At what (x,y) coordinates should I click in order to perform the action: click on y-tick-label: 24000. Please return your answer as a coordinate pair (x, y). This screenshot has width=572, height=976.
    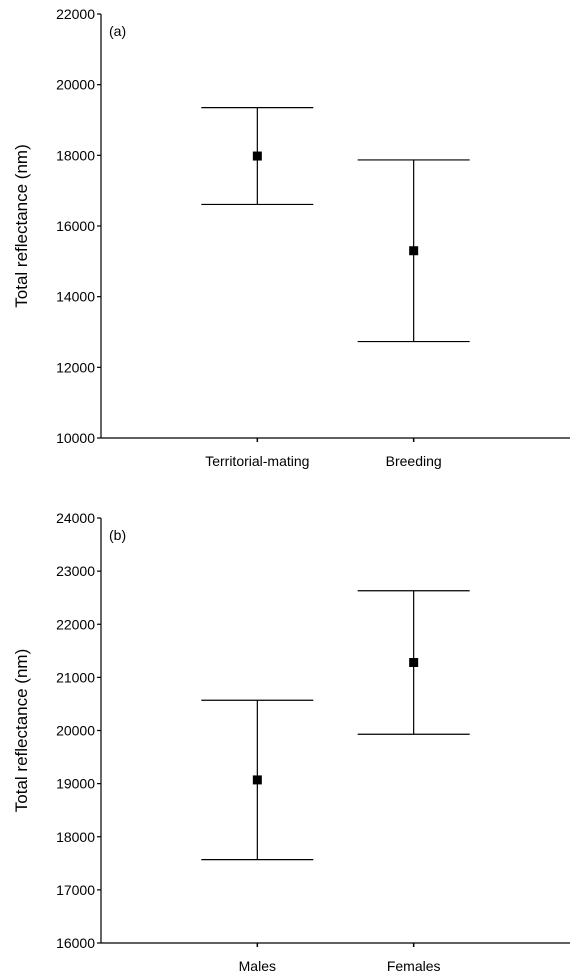
    Looking at the image, I should click on (75, 518).